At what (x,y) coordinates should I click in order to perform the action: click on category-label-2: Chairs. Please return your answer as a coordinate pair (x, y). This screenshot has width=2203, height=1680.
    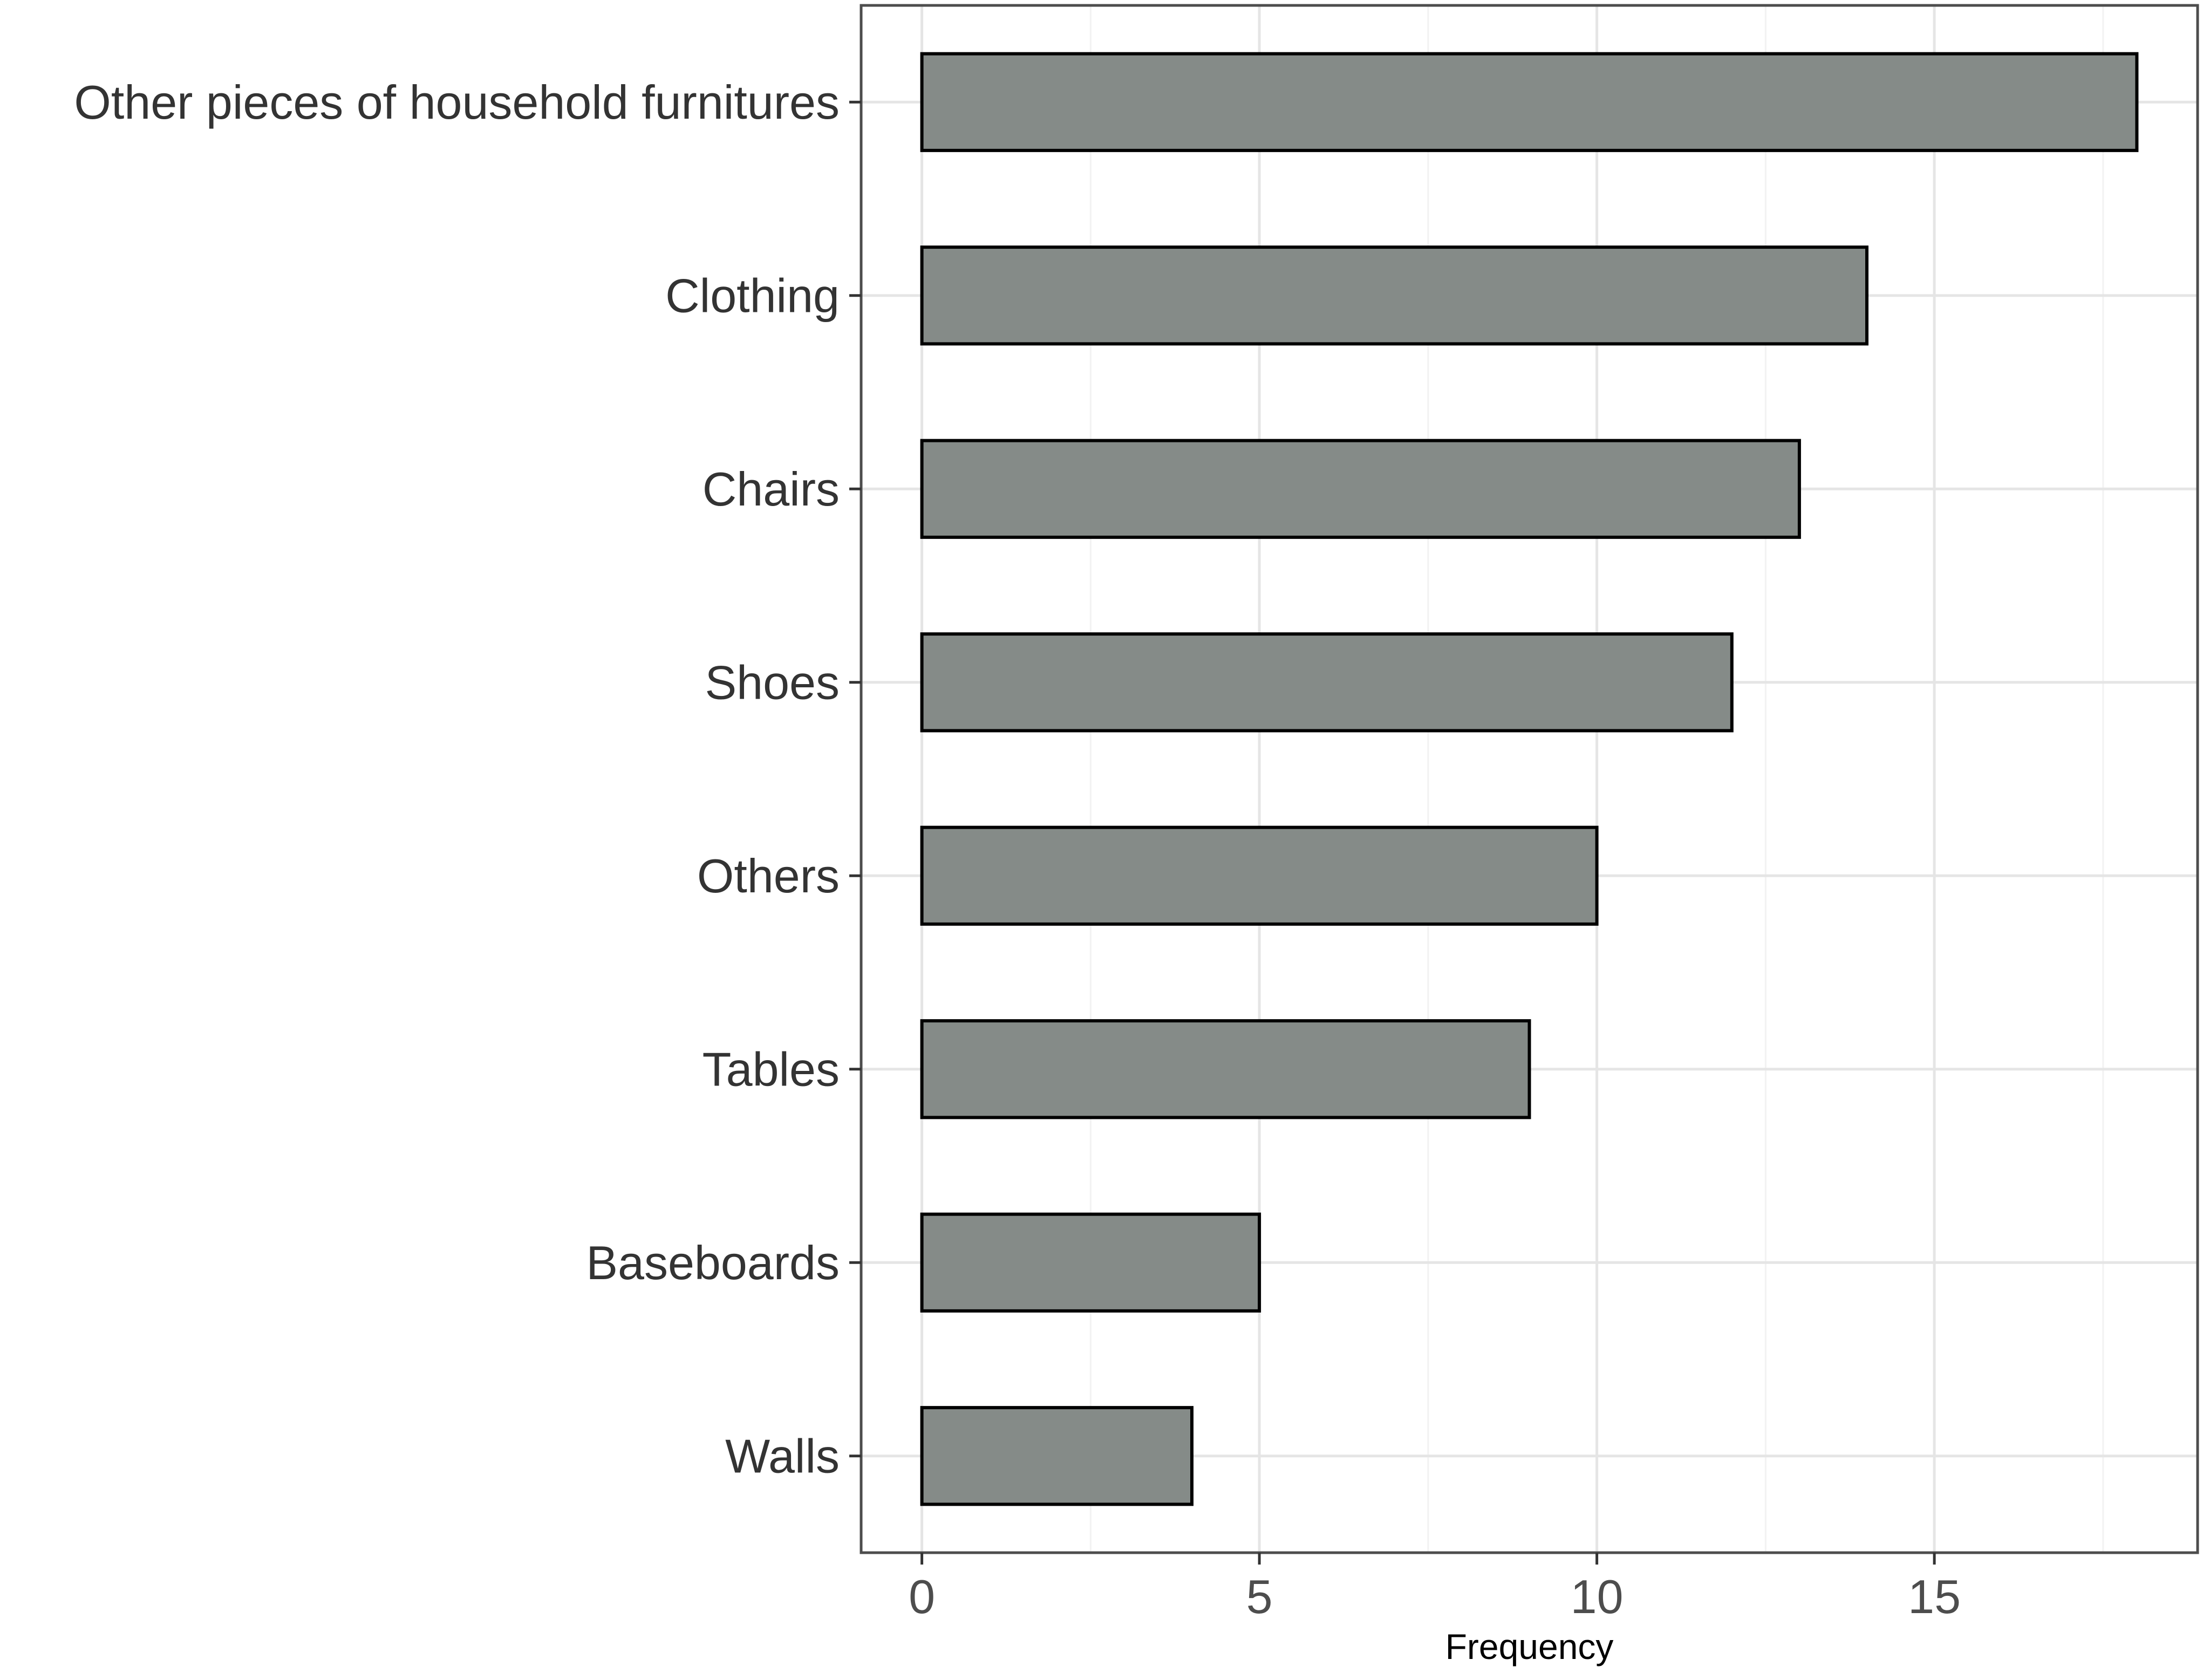
    Looking at the image, I should click on (771, 489).